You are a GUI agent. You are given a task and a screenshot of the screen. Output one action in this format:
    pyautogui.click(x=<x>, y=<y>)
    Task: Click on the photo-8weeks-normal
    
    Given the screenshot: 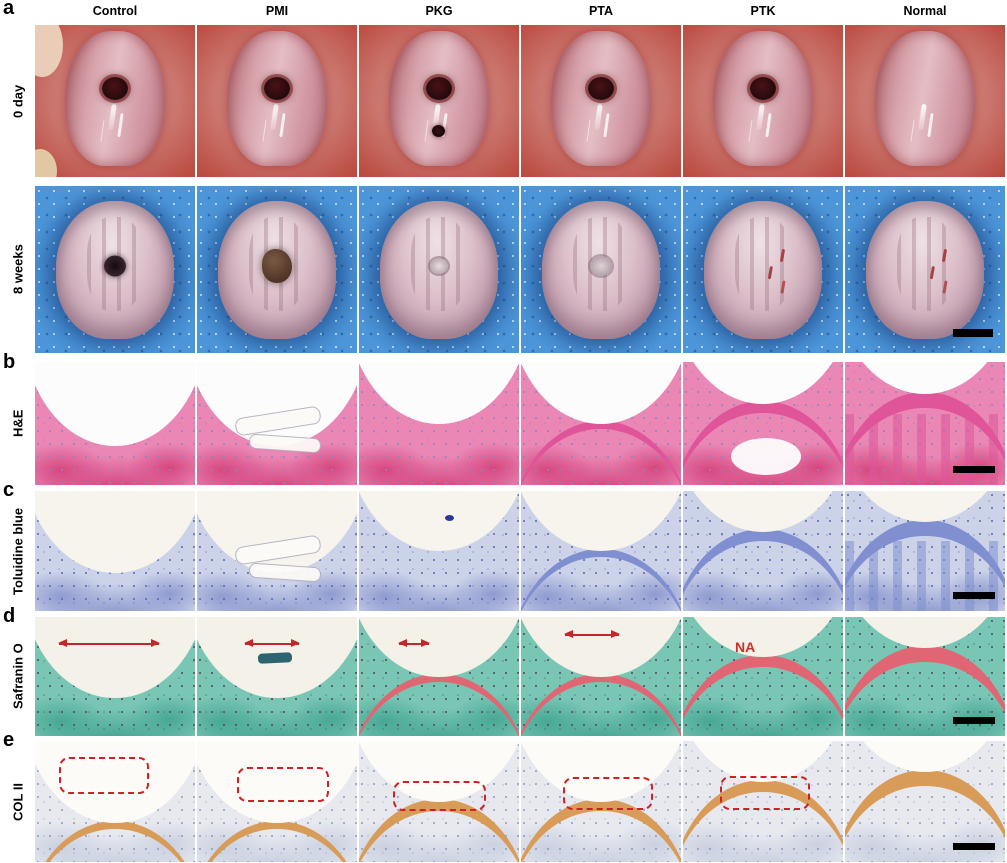 What is the action you would take?
    pyautogui.click(x=925, y=269)
    